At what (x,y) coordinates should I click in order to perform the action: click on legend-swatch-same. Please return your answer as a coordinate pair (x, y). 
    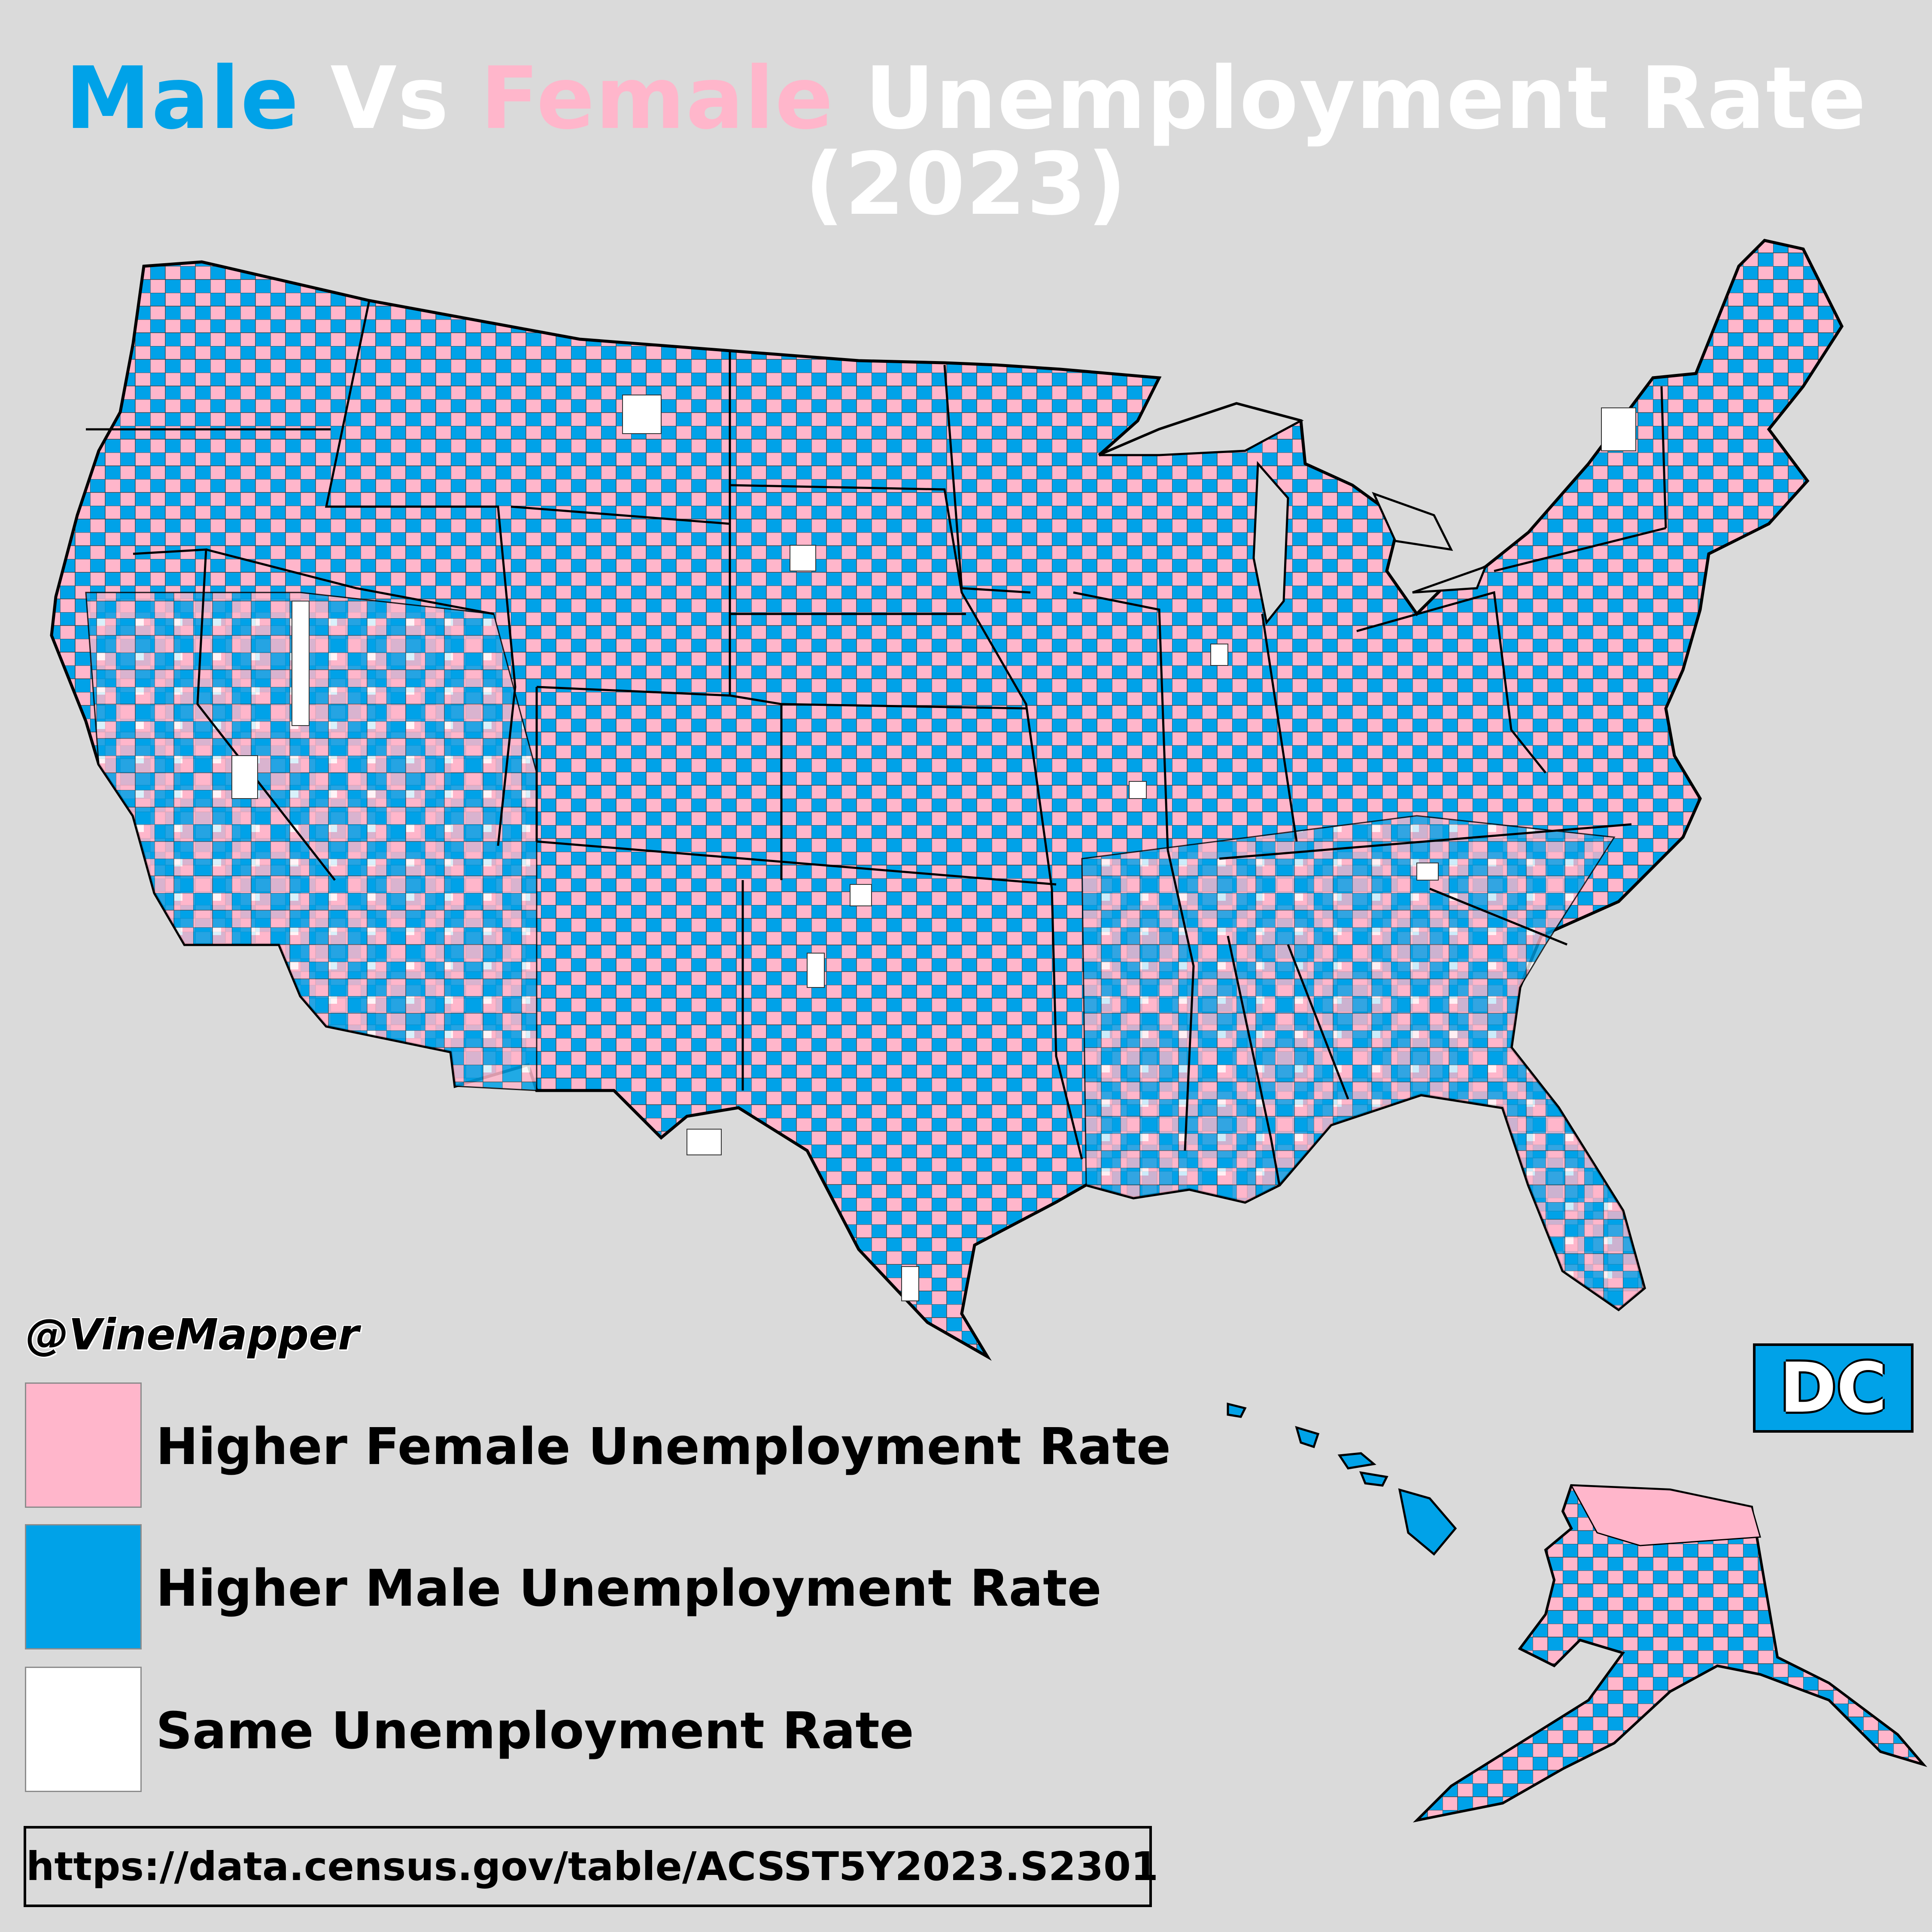
    Looking at the image, I should click on (83, 1729).